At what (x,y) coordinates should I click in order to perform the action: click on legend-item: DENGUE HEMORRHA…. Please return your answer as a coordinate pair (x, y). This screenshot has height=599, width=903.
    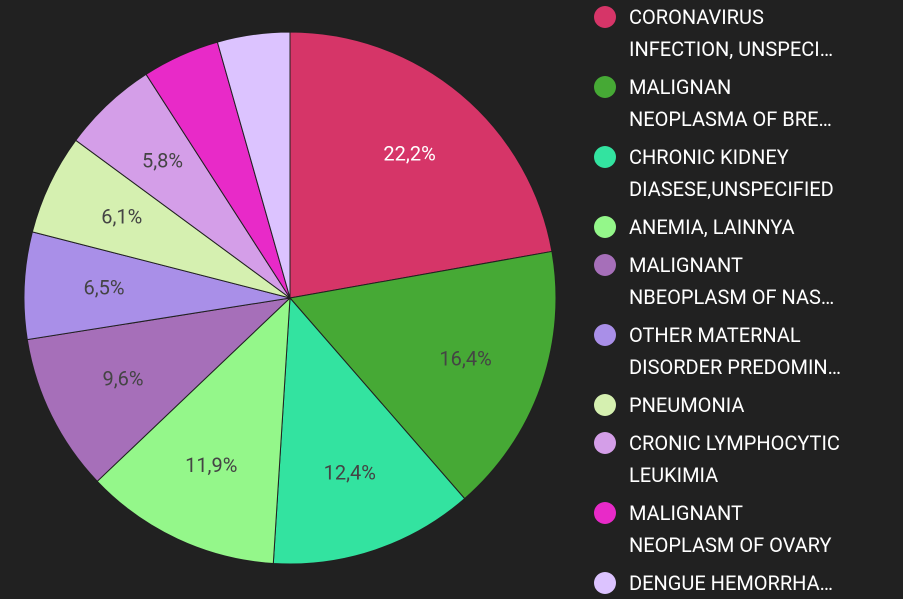
    Looking at the image, I should click on (716, 583).